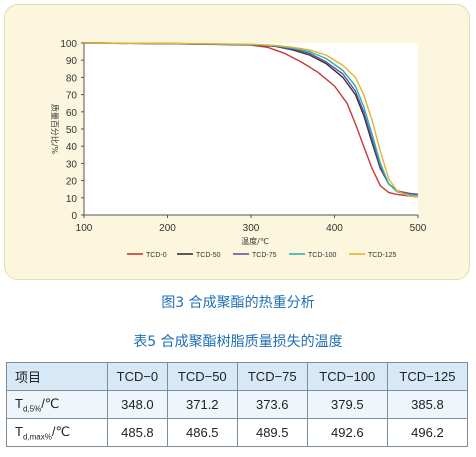 Image resolution: width=476 pixels, height=457 pixels. I want to click on table-cell: 496.2, so click(427, 432).